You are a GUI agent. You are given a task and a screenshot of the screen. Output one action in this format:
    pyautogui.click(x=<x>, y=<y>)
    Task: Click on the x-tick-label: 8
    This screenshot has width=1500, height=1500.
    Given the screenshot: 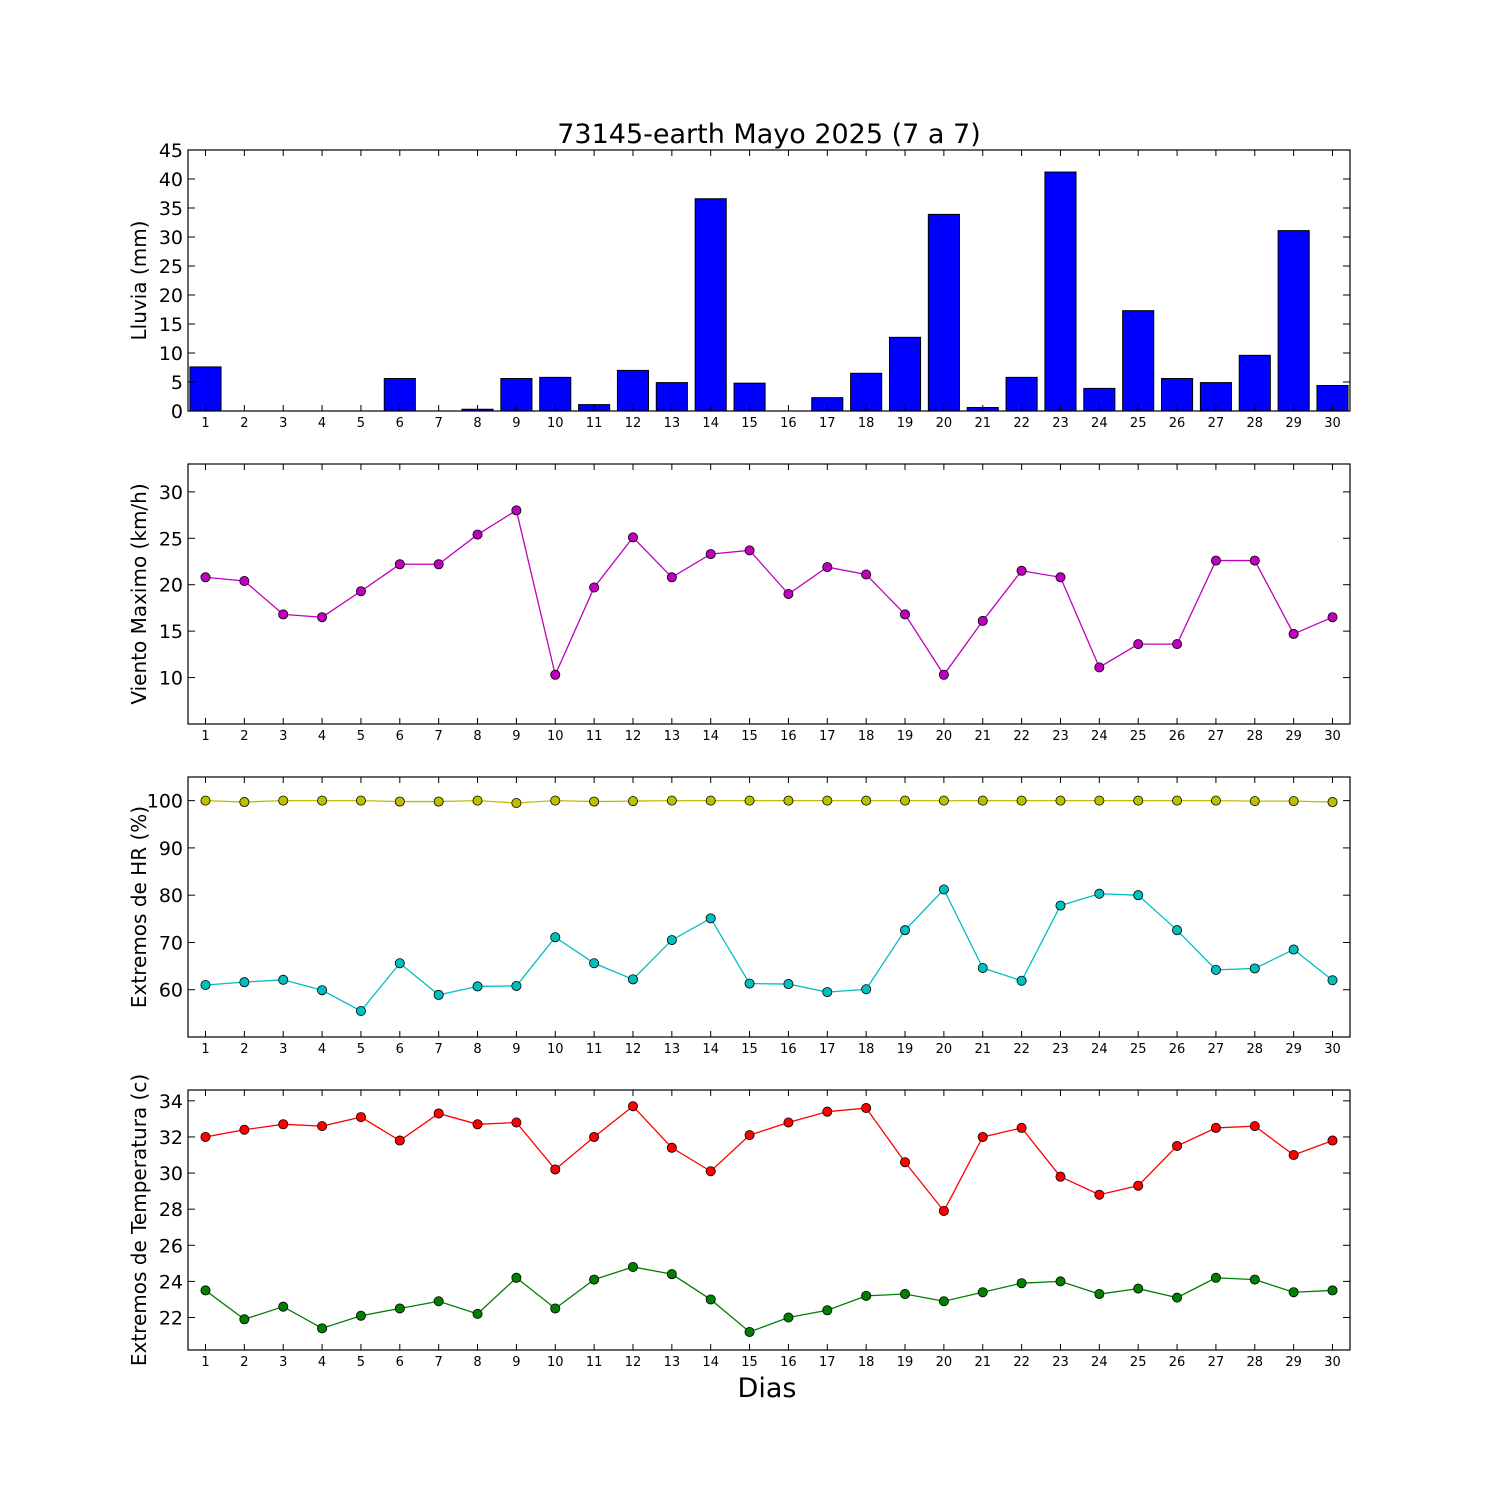 What is the action you would take?
    pyautogui.click(x=477, y=1049)
    